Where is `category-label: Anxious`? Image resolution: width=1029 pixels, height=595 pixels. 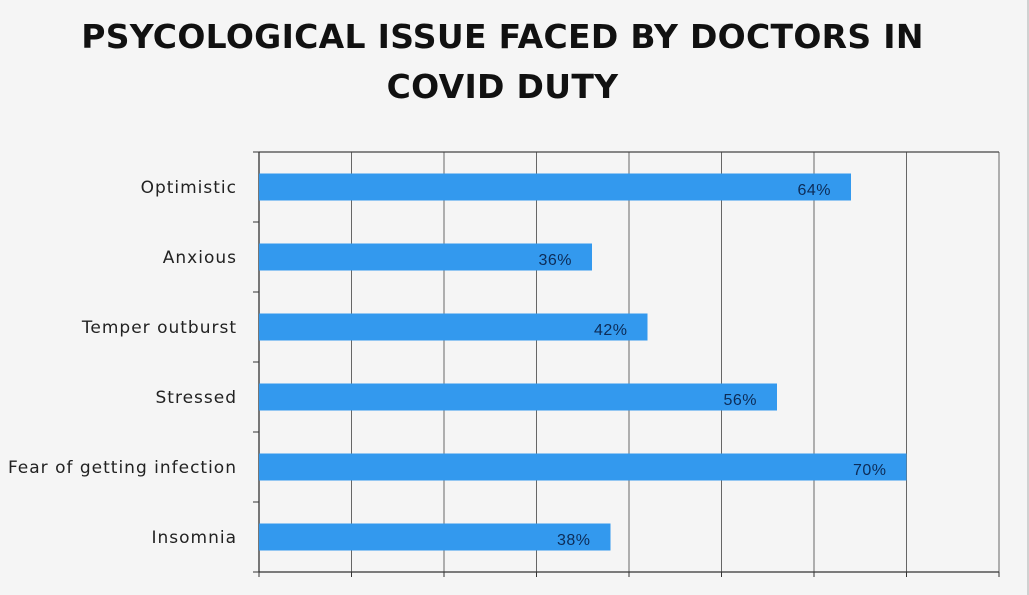 category-label: Anxious is located at coordinates (200, 258).